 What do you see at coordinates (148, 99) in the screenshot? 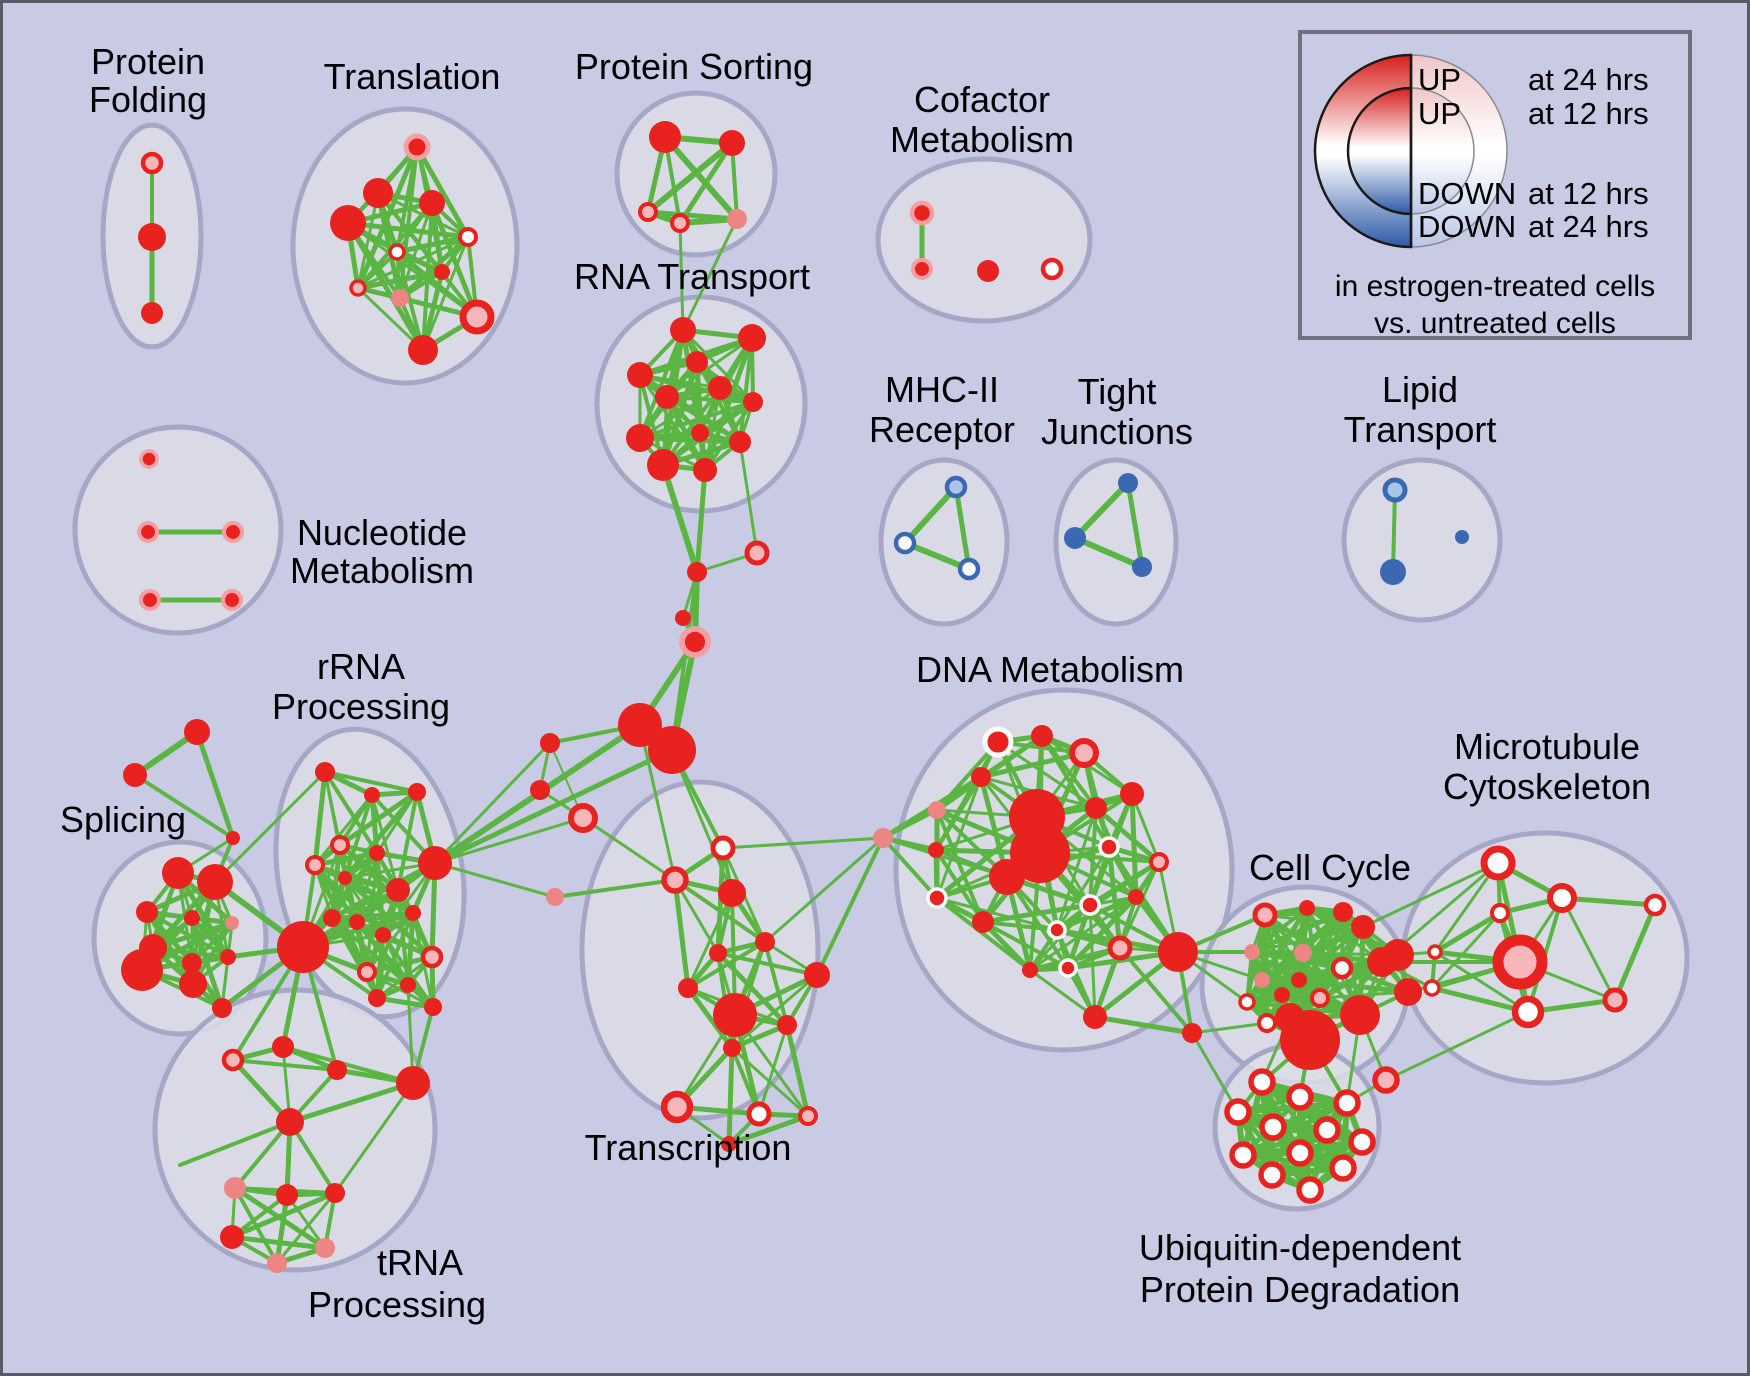
I see `cluster-label-protein-folding: Folding` at bounding box center [148, 99].